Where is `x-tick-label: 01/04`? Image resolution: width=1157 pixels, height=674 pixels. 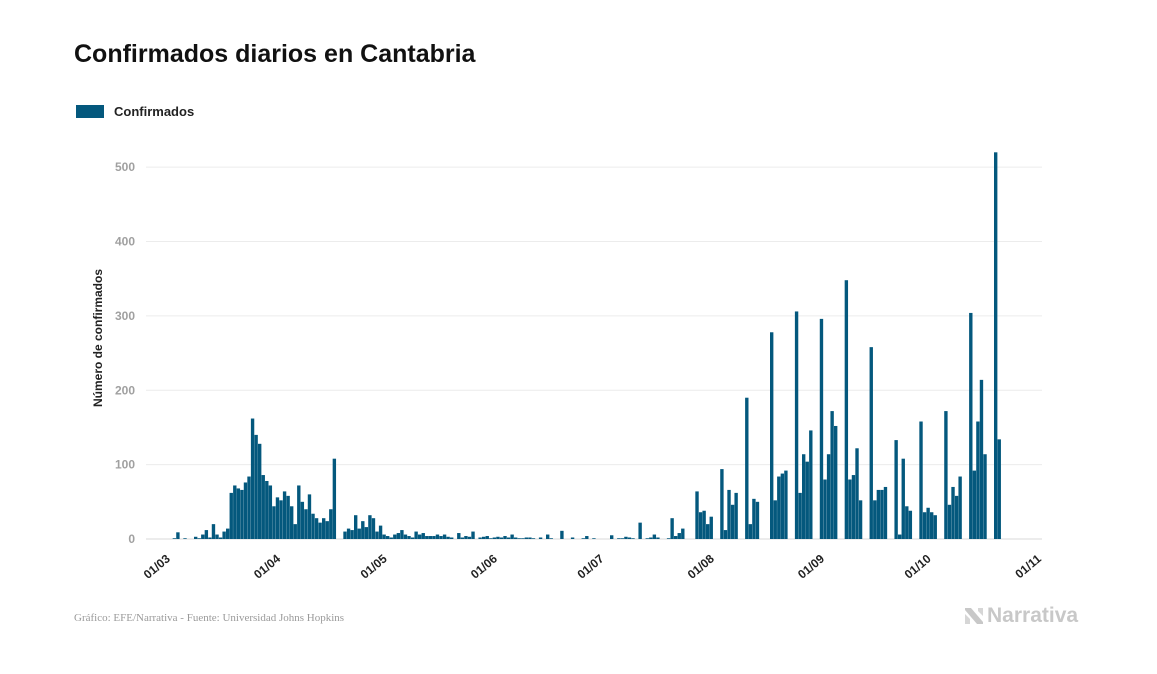
x-tick-label: 01/04 is located at coordinates (267, 566).